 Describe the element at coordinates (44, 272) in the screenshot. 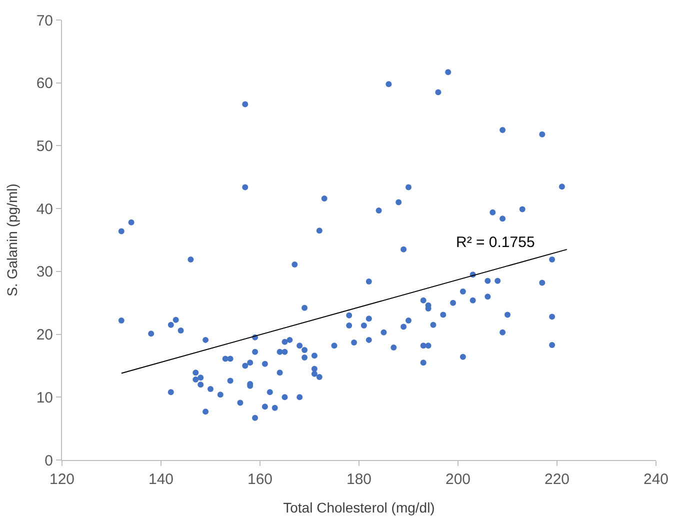

I see `y-tick-label: 30` at that location.